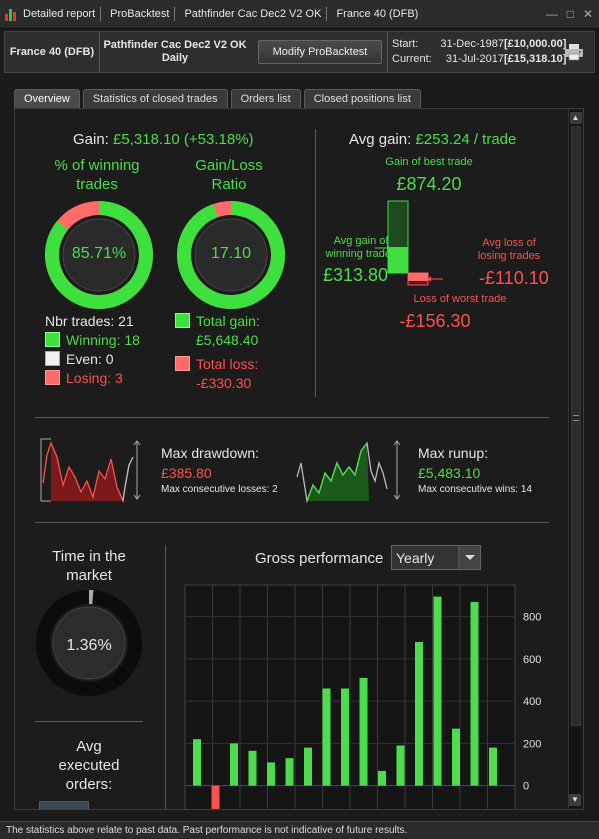 This screenshot has height=839, width=599. Describe the element at coordinates (47, 98) in the screenshot. I see `tab-overview: Overview` at that location.